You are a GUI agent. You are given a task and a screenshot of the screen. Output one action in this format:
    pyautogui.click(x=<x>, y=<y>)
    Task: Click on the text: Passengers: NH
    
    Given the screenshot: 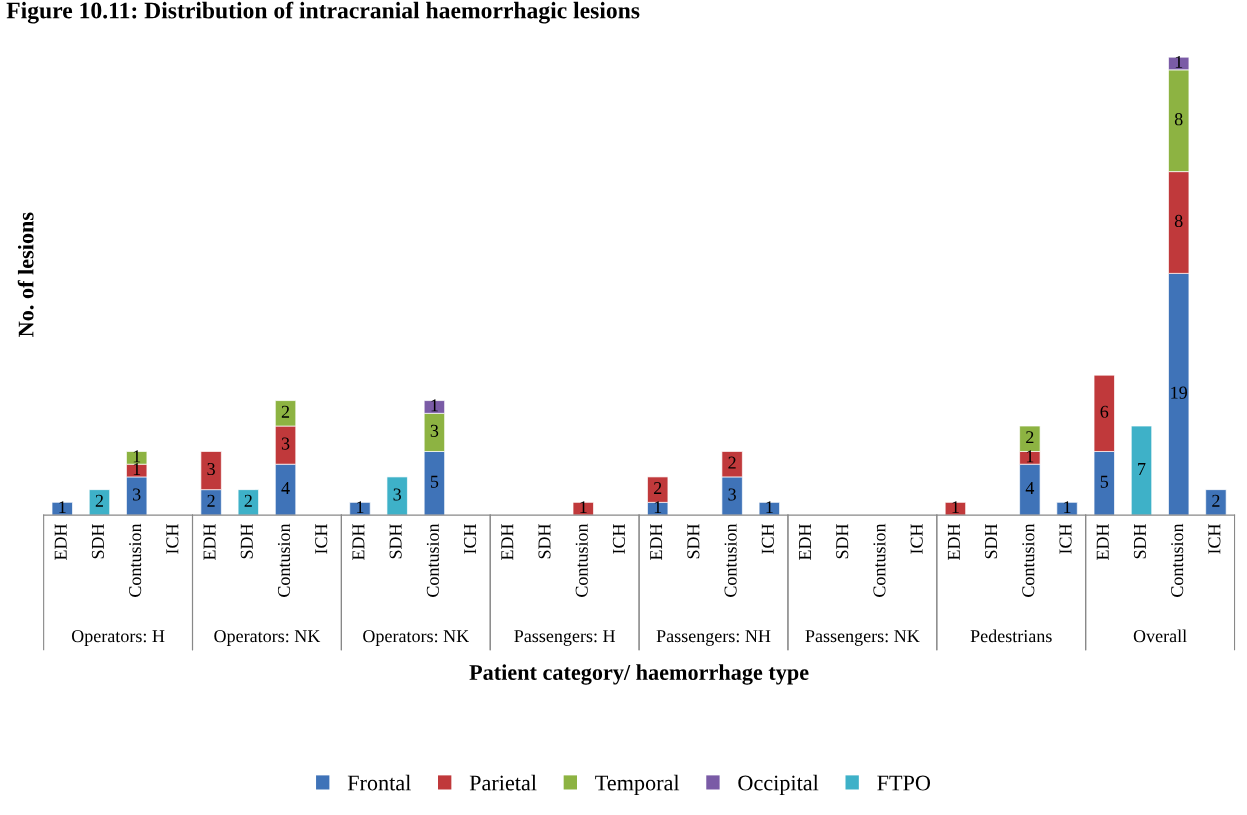 What is the action you would take?
    pyautogui.click(x=713, y=638)
    